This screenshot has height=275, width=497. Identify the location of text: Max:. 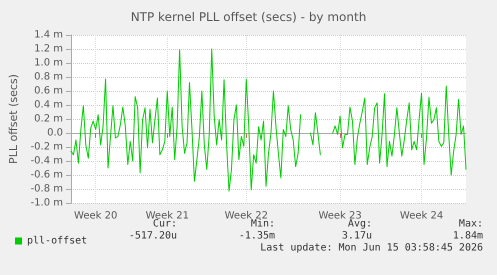
(471, 224).